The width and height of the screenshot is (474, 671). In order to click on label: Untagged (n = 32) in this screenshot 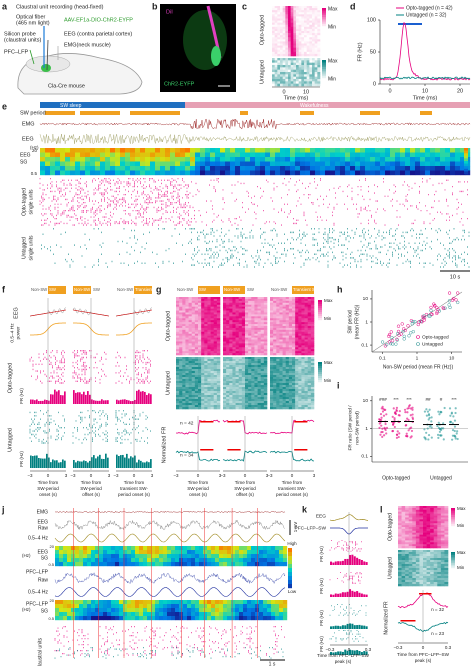, I will do `click(426, 15)`.